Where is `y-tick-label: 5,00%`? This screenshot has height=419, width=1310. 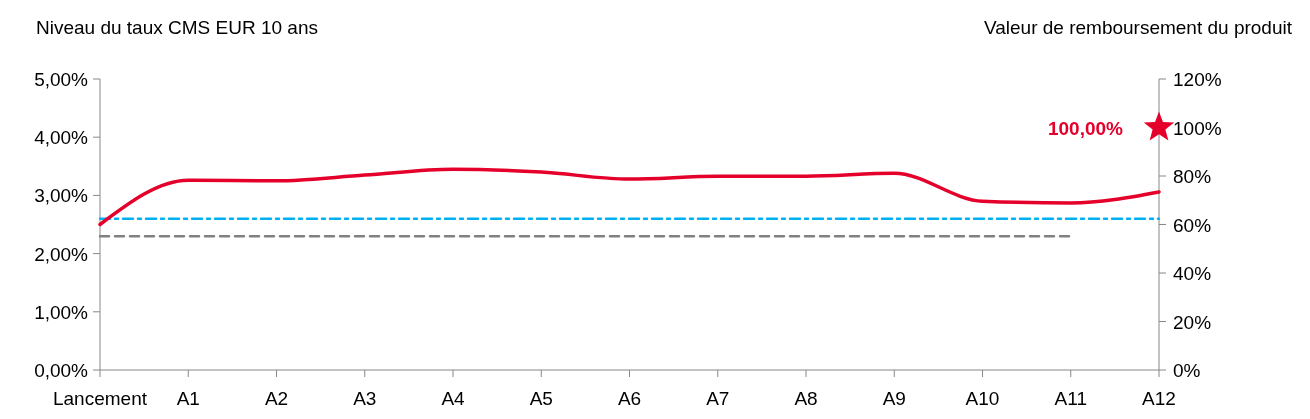
y-tick-label: 5,00% is located at coordinates (61, 79).